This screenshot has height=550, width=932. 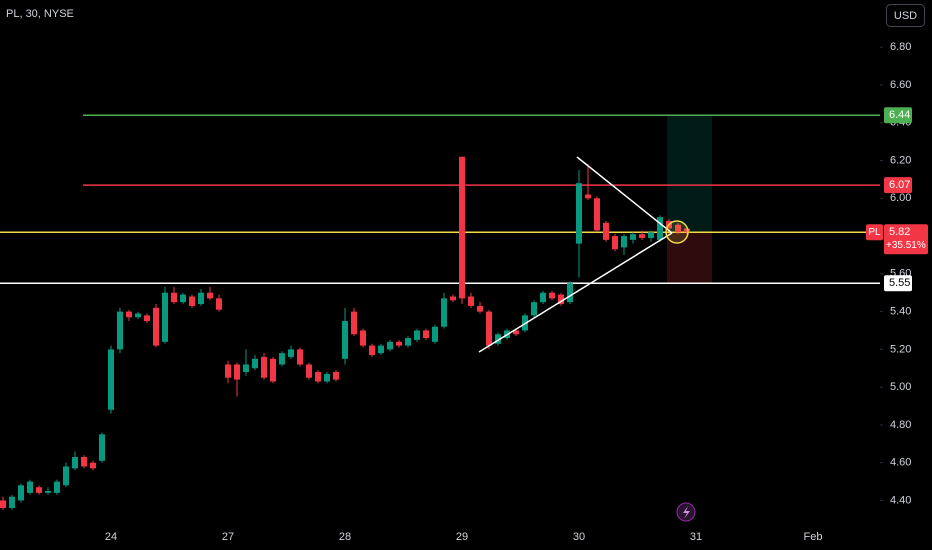 I want to click on x-tick-label: Feb, so click(x=813, y=537).